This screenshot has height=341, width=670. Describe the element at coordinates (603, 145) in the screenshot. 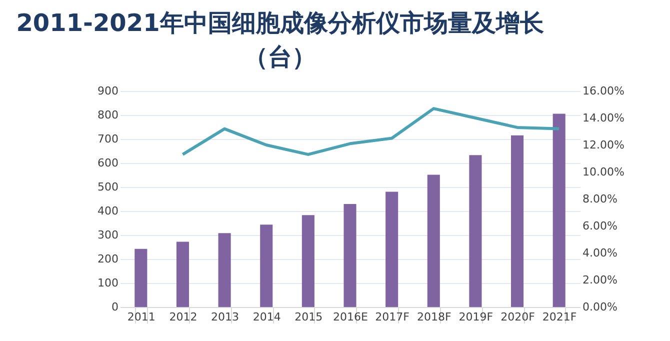

I see `y2-tick-label: 12.00%` at that location.